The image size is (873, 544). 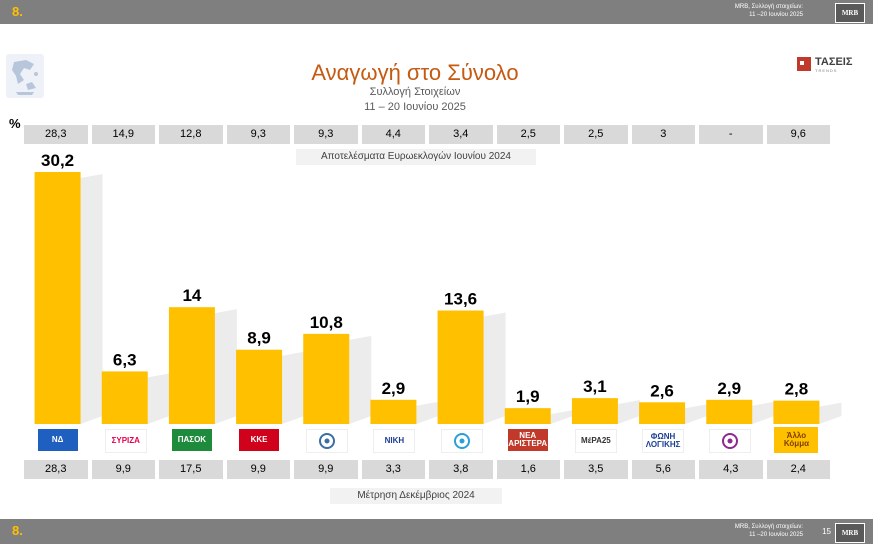 What do you see at coordinates (826, 531) in the screenshot?
I see `page-number: 15` at bounding box center [826, 531].